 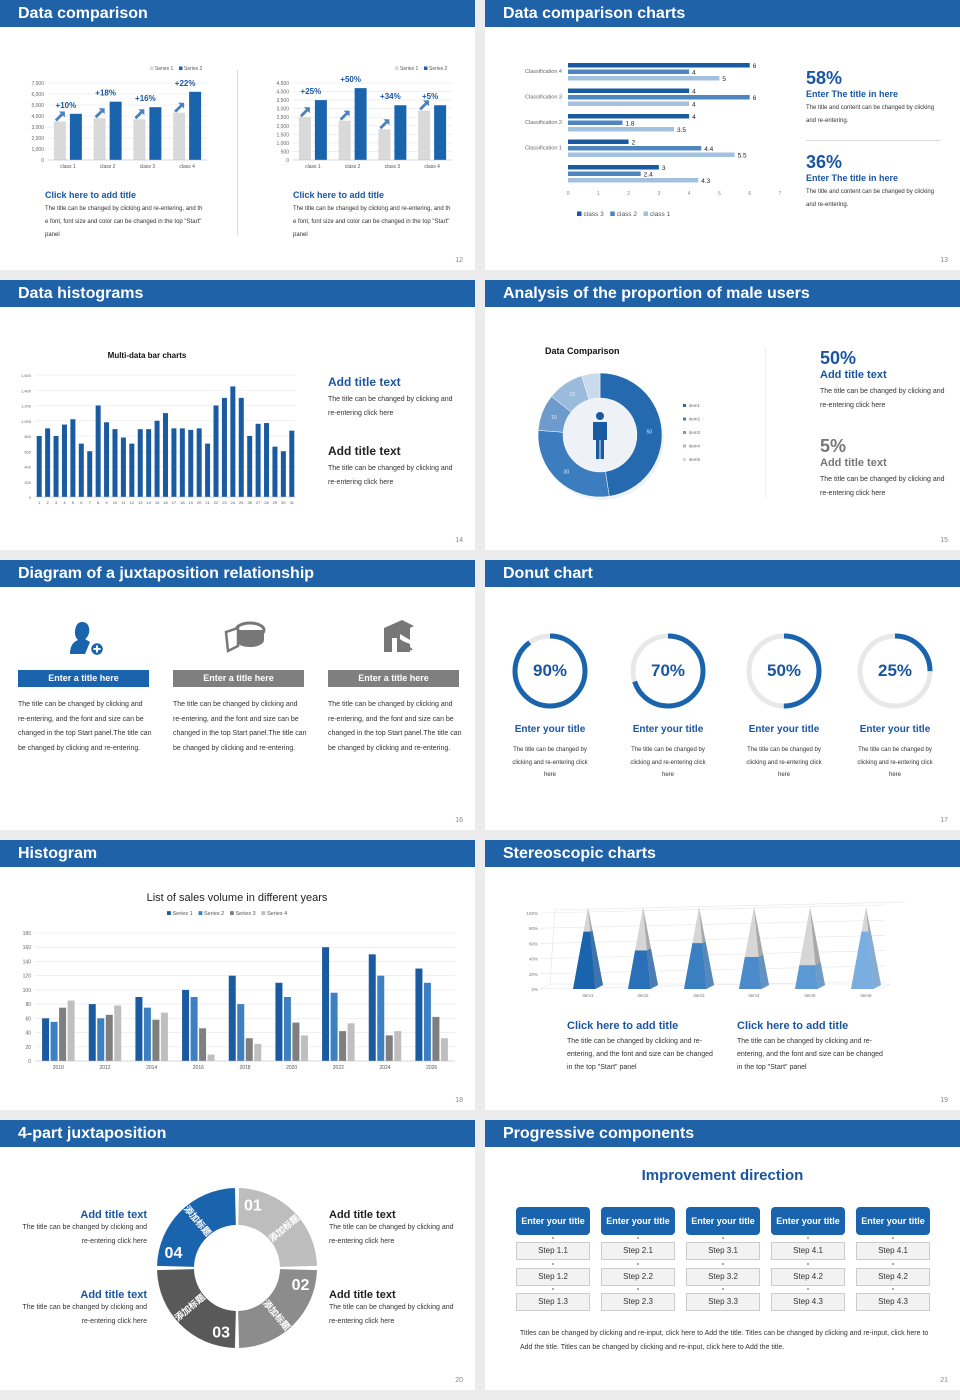 What do you see at coordinates (723, 1251) in the screenshot?
I see `step-item: Step 3.1` at bounding box center [723, 1251].